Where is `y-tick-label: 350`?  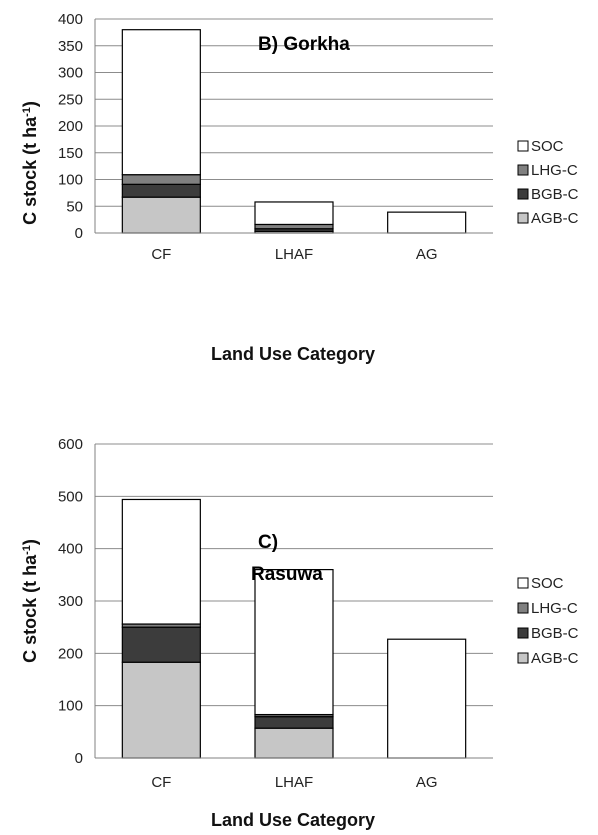
y-tick-label: 350 is located at coordinates (70, 46).